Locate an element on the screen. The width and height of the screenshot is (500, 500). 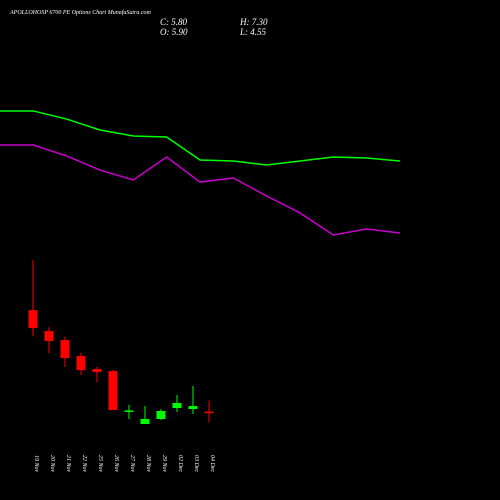
close-label: C: 5.80 is located at coordinates (174, 22).